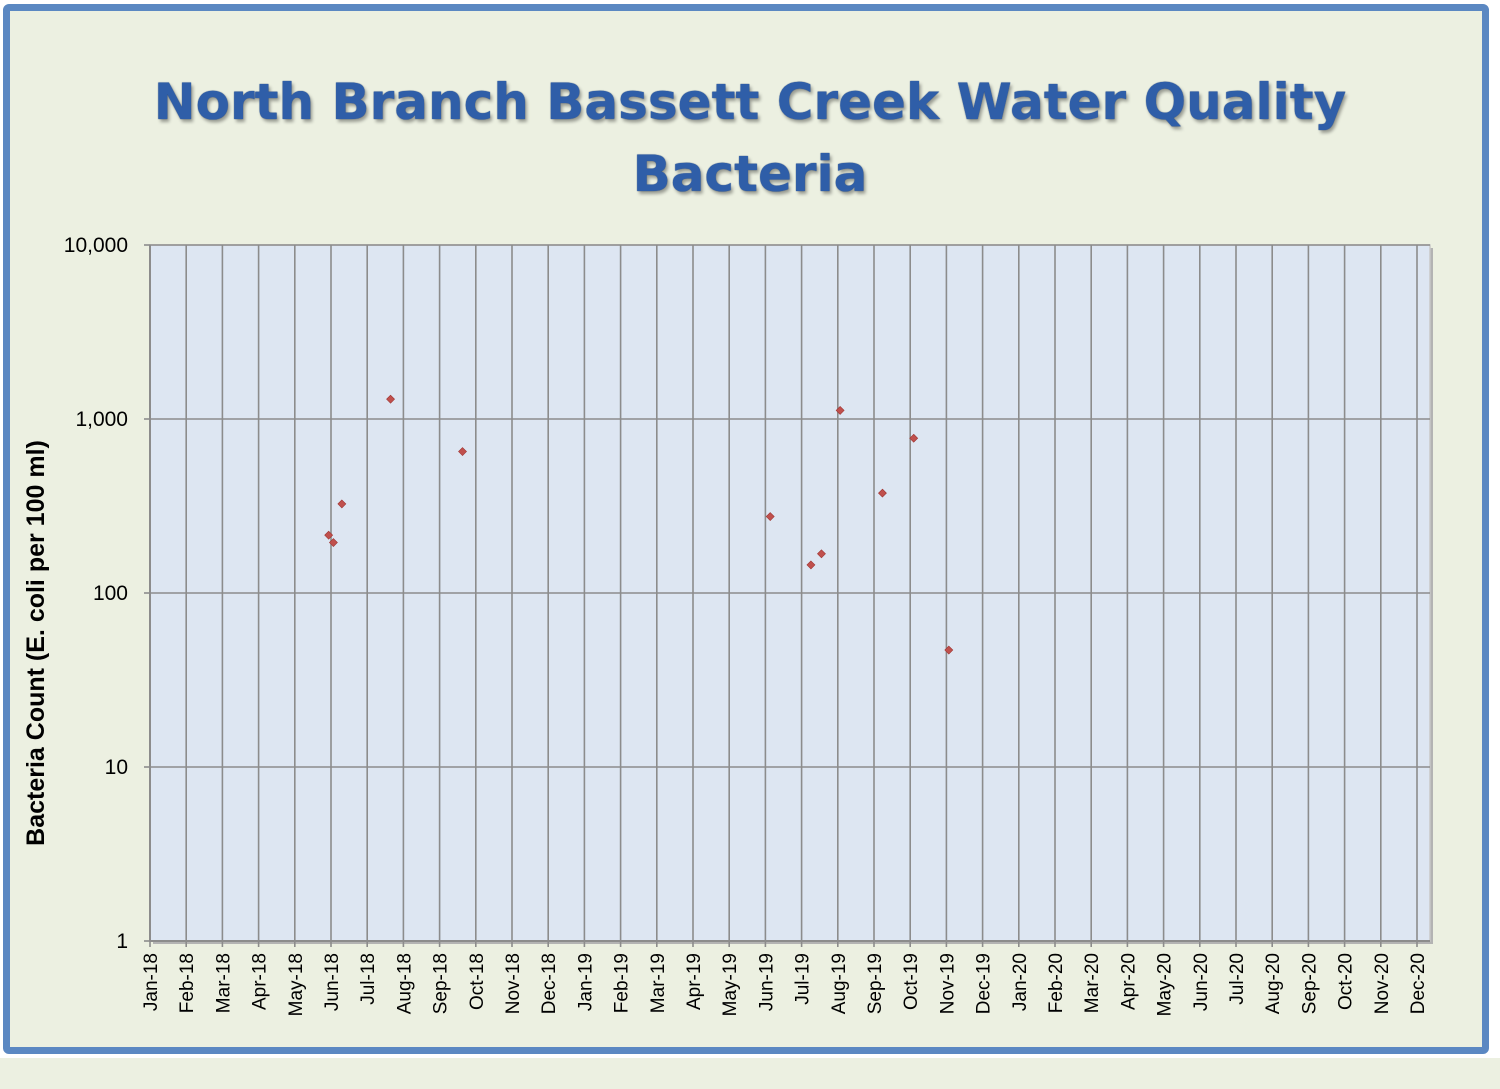 This screenshot has height=1089, width=1500. I want to click on x-tick-label: Apr-20, so click(1128, 981).